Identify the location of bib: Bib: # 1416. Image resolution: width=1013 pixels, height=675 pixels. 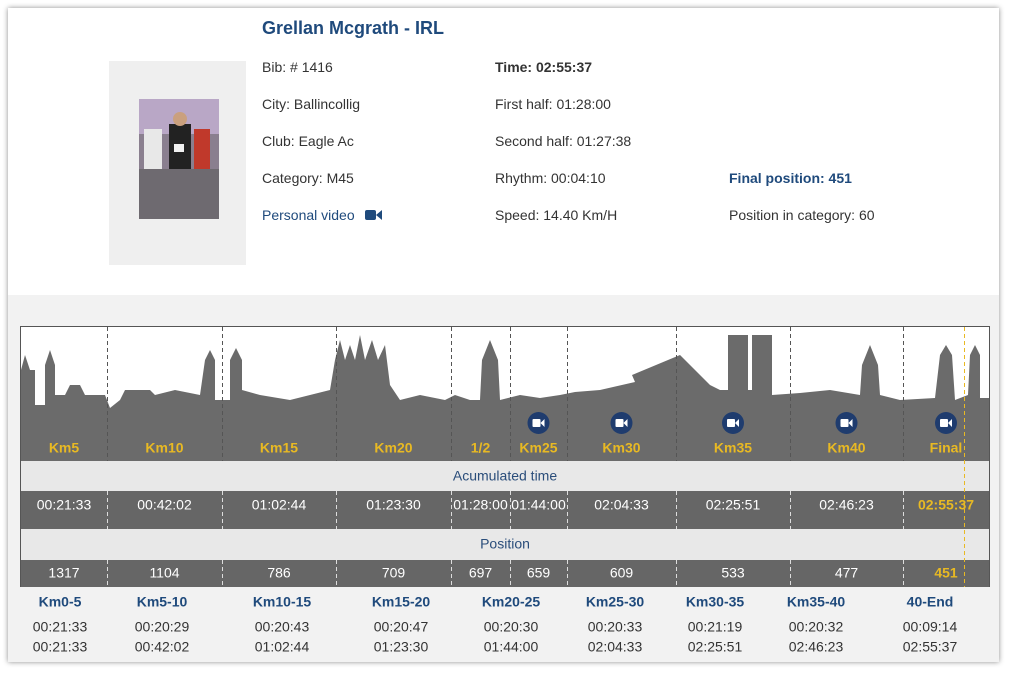
(297, 67).